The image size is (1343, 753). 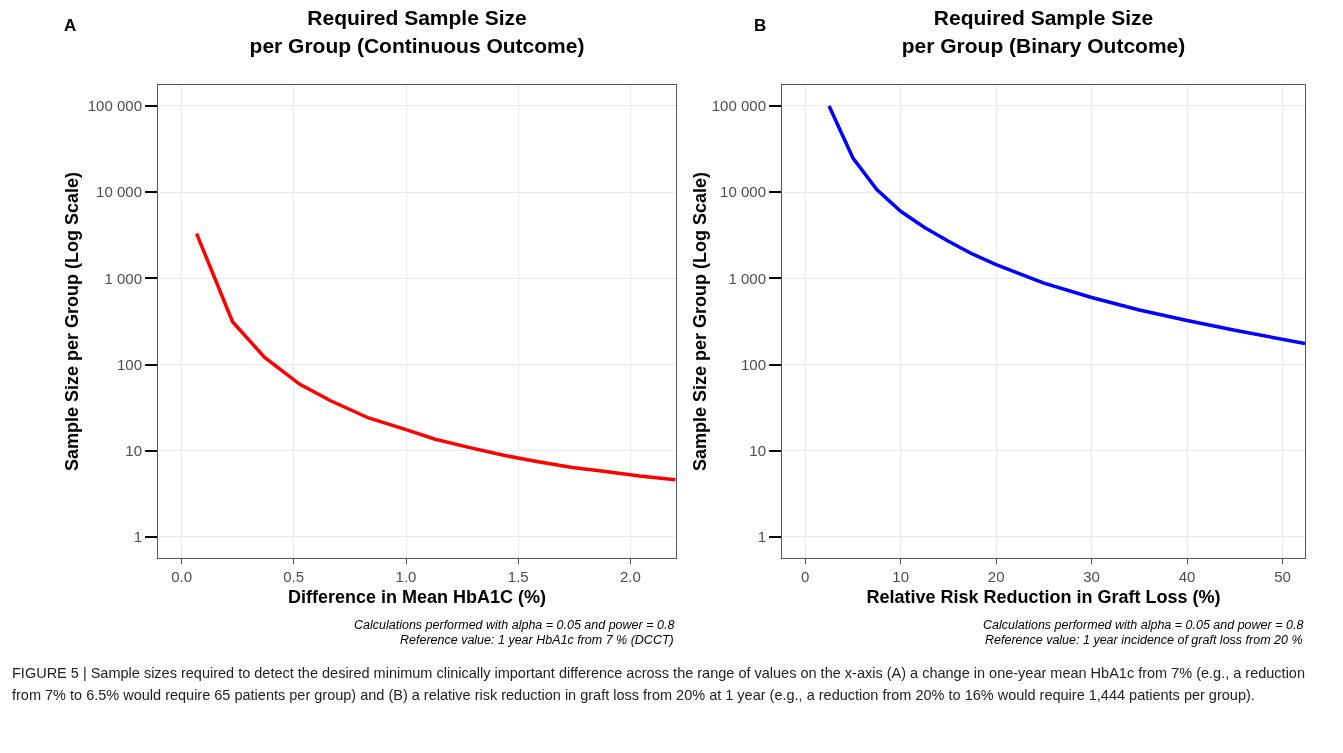 What do you see at coordinates (1091, 576) in the screenshot?
I see `x-tick-label: 30` at bounding box center [1091, 576].